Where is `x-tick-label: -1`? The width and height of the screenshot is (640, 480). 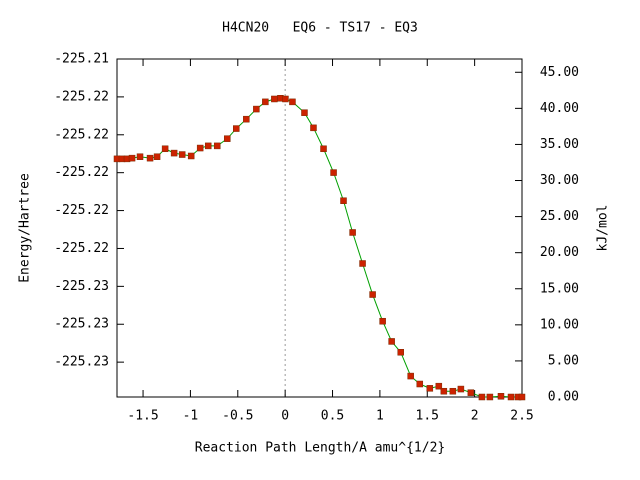 x-tick-label: -1 is located at coordinates (191, 416).